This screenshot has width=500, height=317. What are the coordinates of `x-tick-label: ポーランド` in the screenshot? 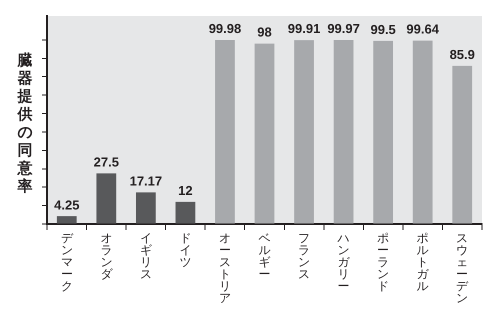 It's located at (383, 262).